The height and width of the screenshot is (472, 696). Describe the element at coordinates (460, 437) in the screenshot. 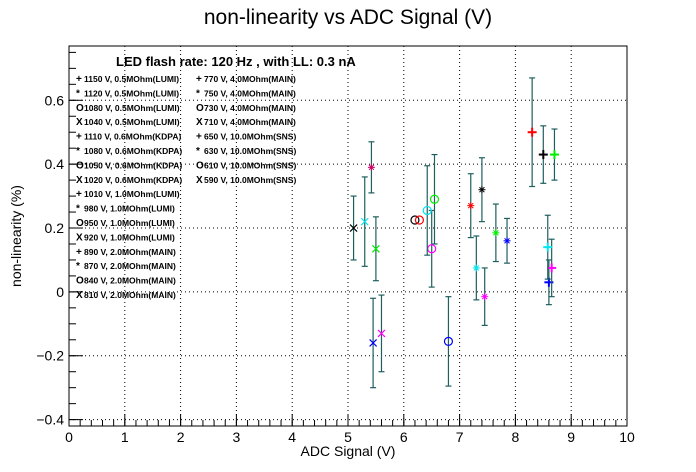

I see `x-tick-label: 7` at that location.